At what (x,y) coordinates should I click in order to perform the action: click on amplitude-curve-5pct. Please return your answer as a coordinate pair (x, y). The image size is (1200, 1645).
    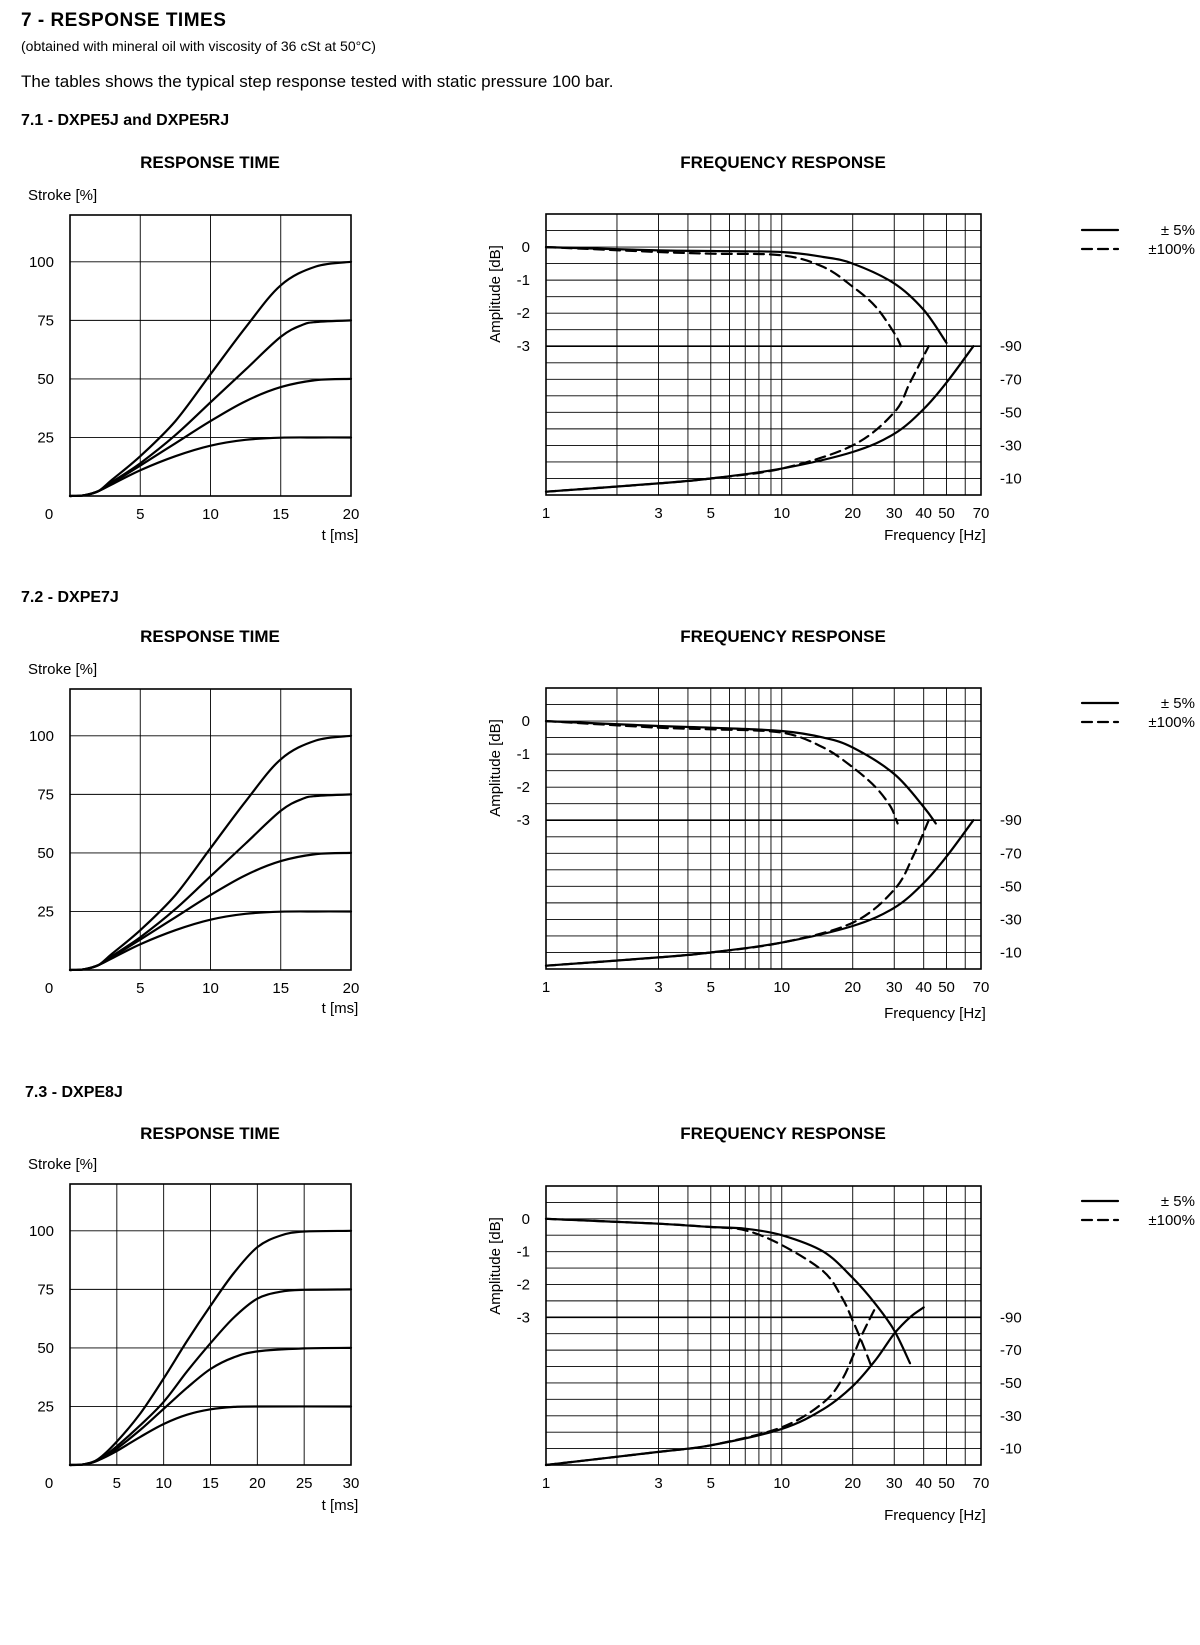
    Looking at the image, I should click on (746, 295).